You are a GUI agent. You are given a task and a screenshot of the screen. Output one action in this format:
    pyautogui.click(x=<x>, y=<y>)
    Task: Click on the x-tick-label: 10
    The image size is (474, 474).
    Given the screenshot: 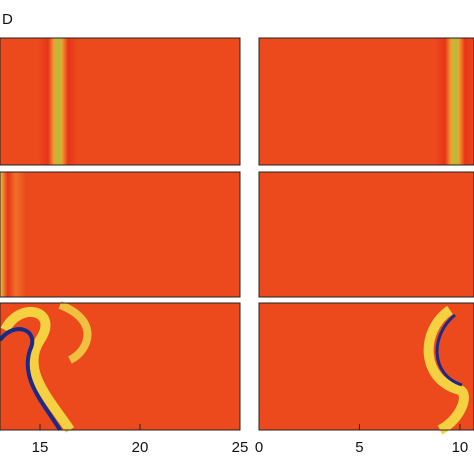 What is the action you would take?
    pyautogui.click(x=460, y=447)
    